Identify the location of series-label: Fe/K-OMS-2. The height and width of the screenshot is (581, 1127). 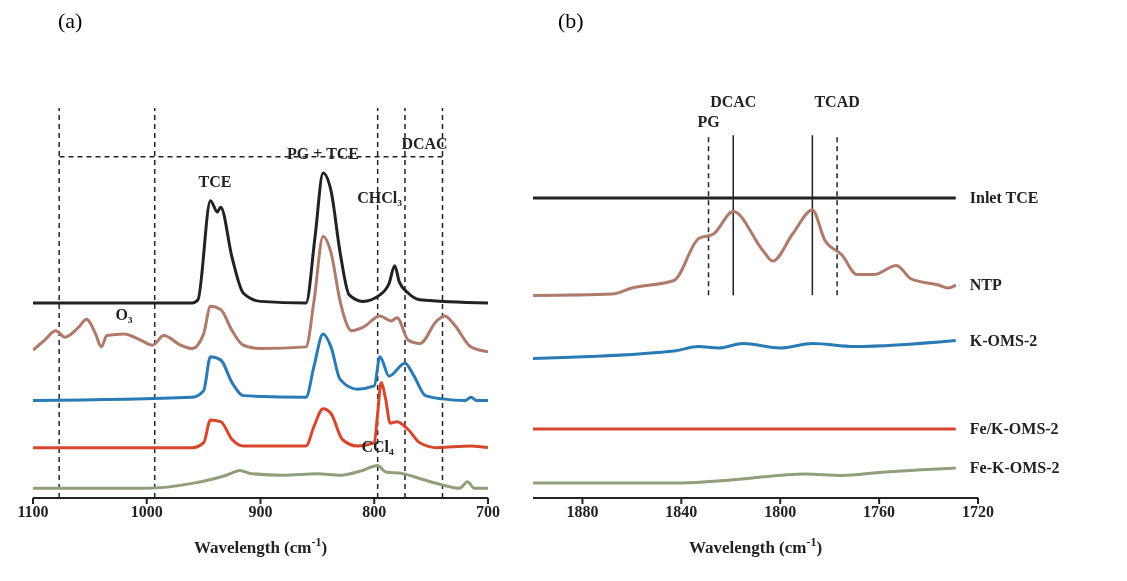
(1014, 428).